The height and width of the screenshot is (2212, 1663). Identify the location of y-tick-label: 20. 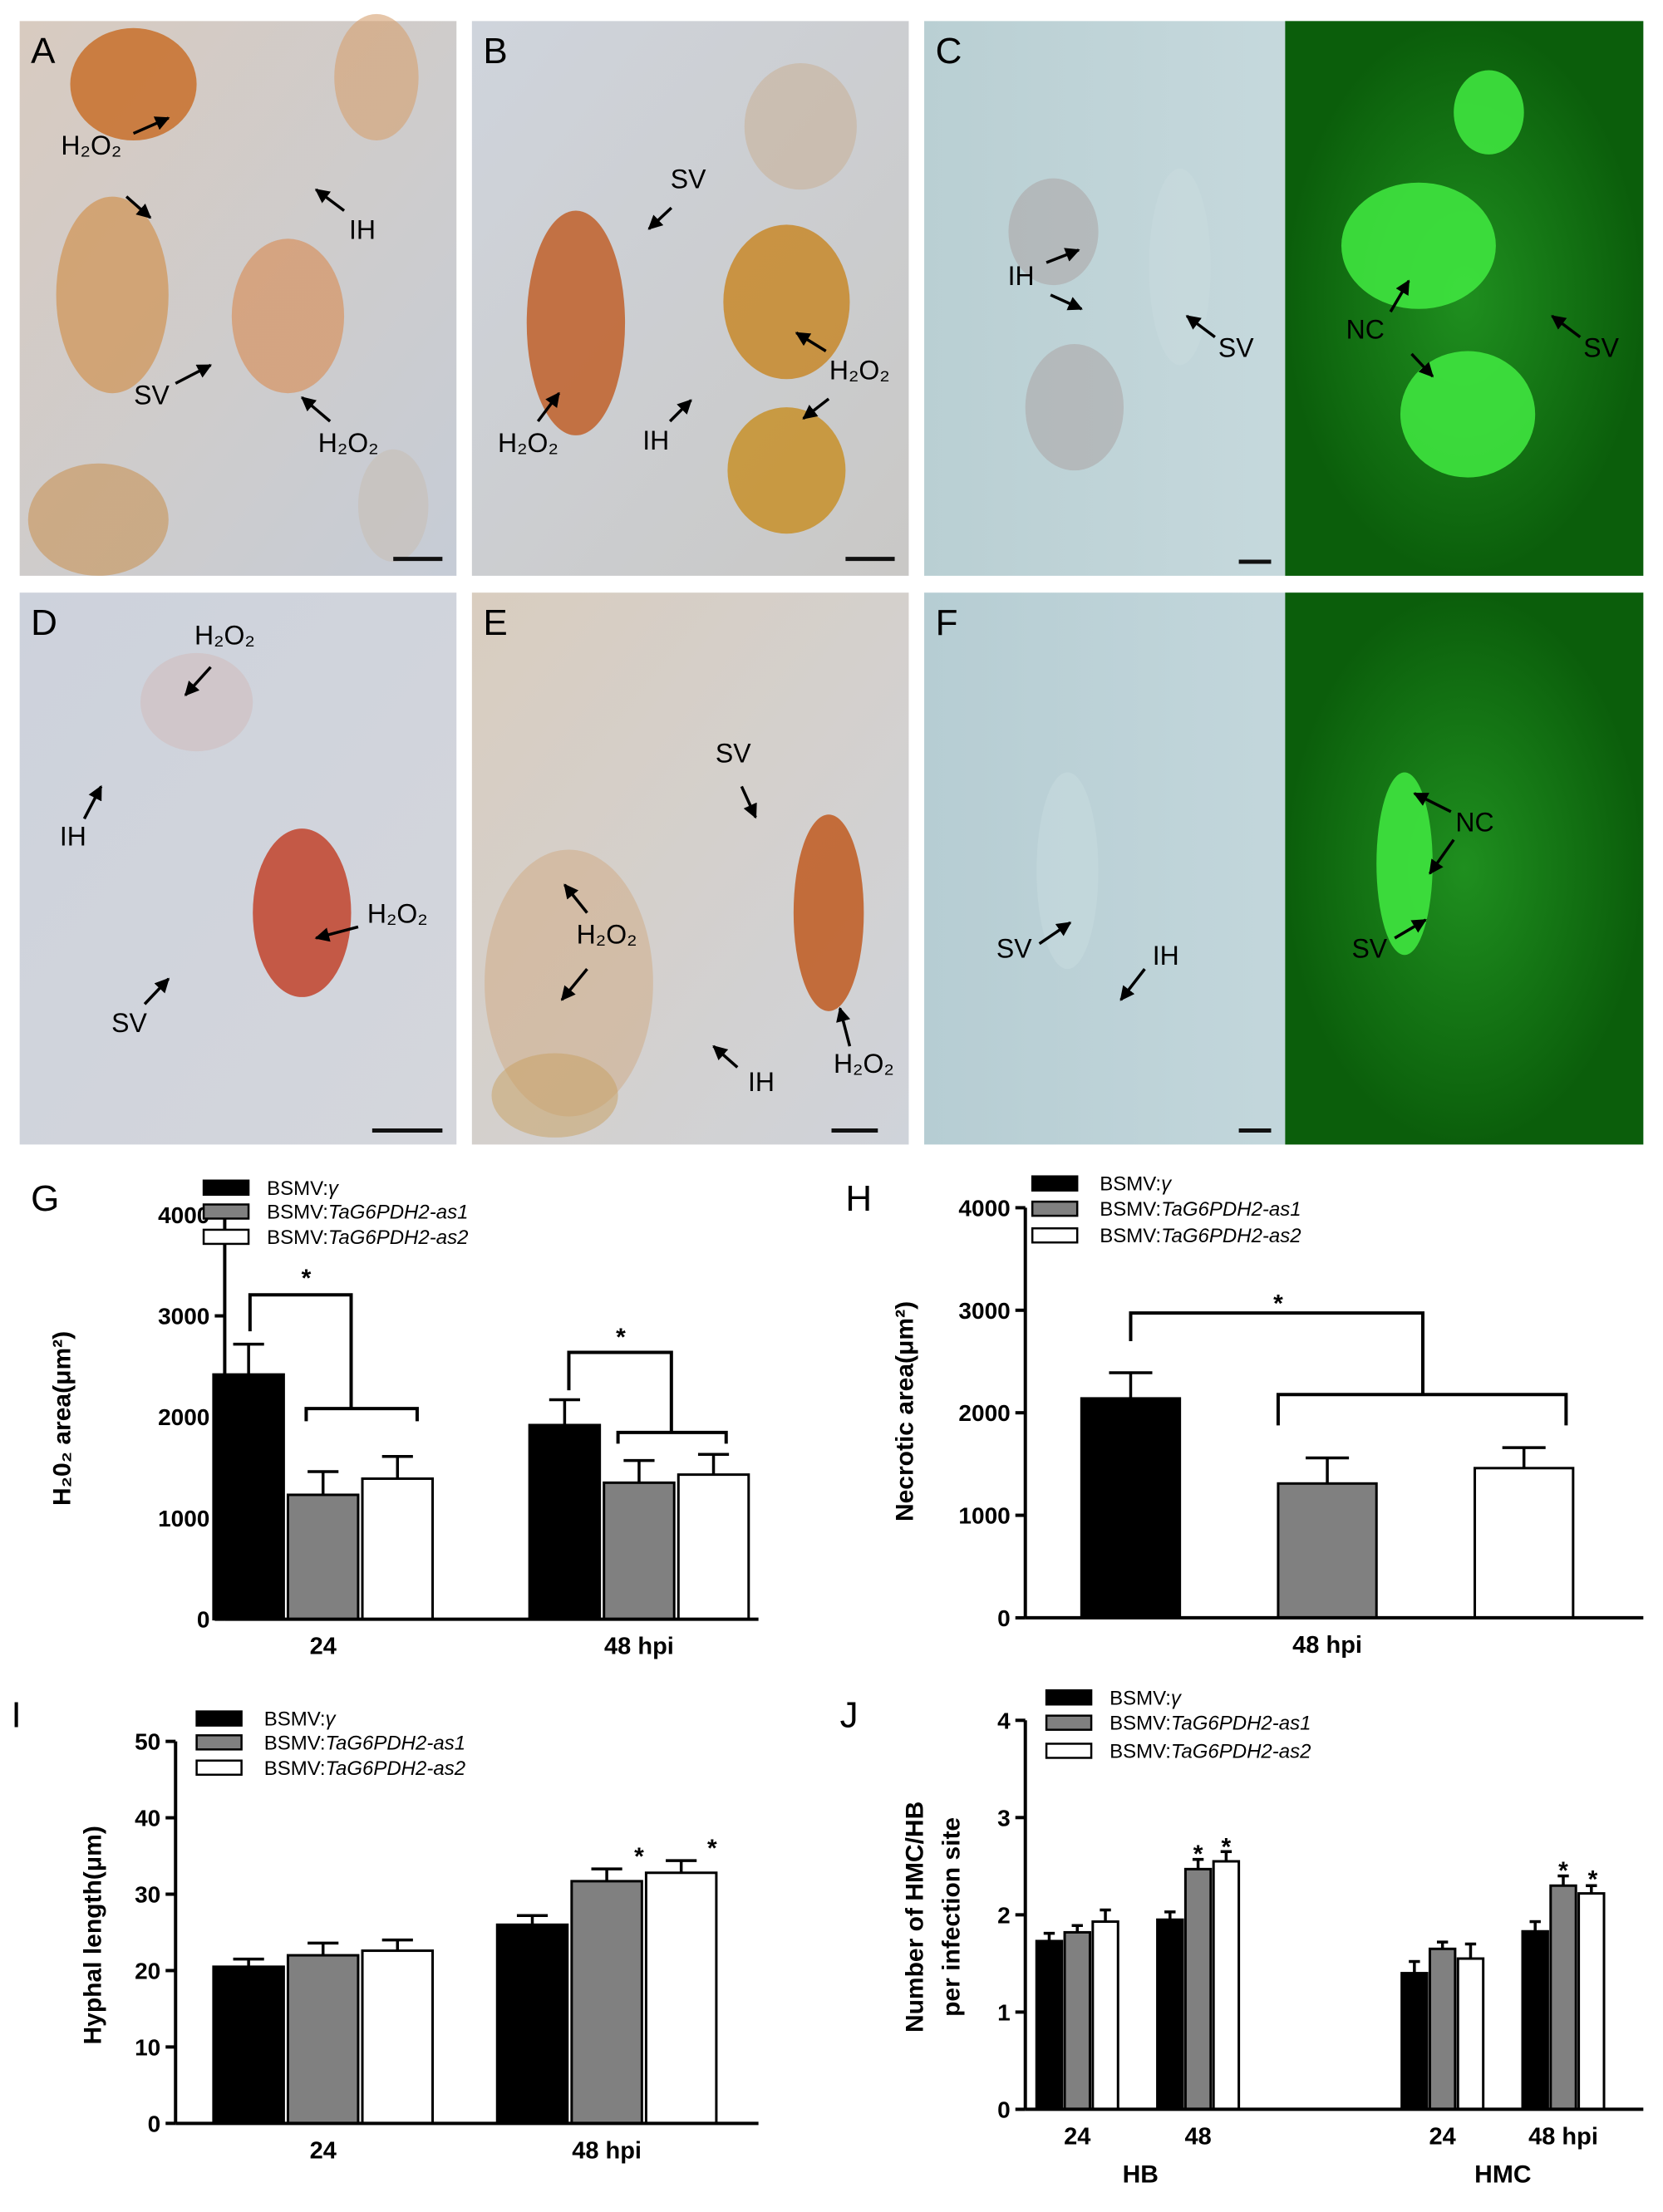
(147, 1971).